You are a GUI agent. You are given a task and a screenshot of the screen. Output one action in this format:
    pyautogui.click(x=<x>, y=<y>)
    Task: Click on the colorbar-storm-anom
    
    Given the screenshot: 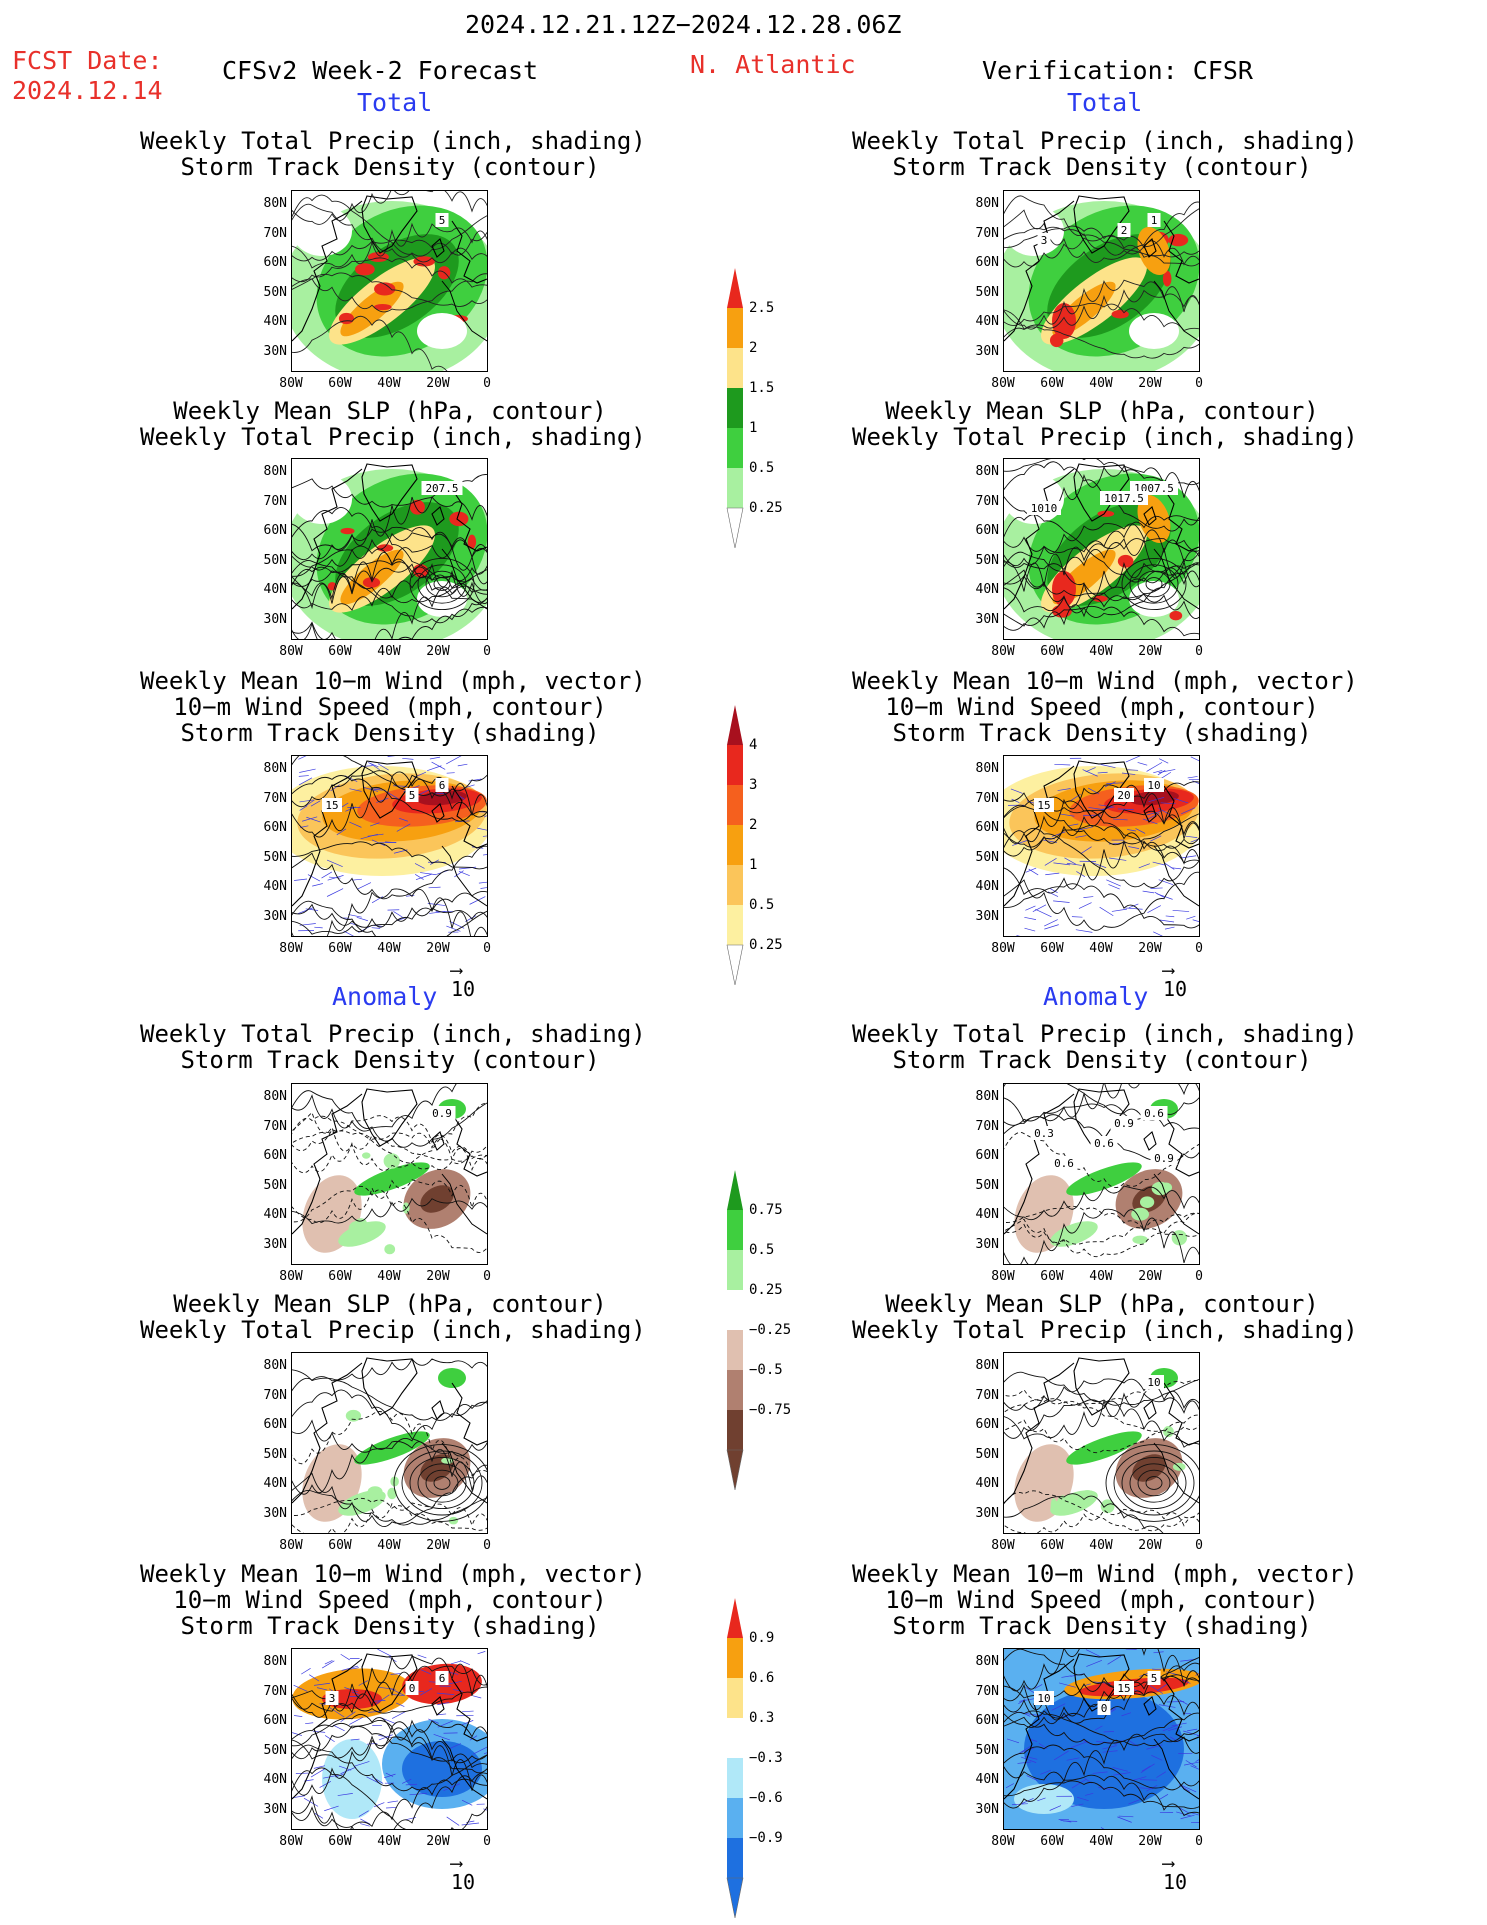 What is the action you would take?
    pyautogui.click(x=735, y=1758)
    